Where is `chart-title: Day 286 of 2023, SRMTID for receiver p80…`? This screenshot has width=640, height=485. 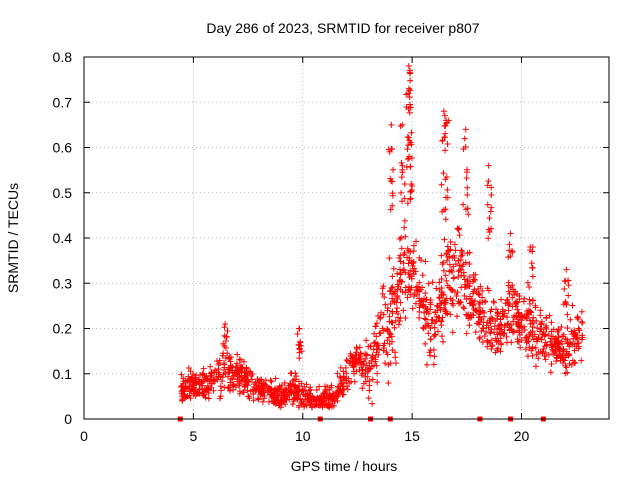 chart-title: Day 286 of 2023, SRMTID for receiver p80… is located at coordinates (342, 28).